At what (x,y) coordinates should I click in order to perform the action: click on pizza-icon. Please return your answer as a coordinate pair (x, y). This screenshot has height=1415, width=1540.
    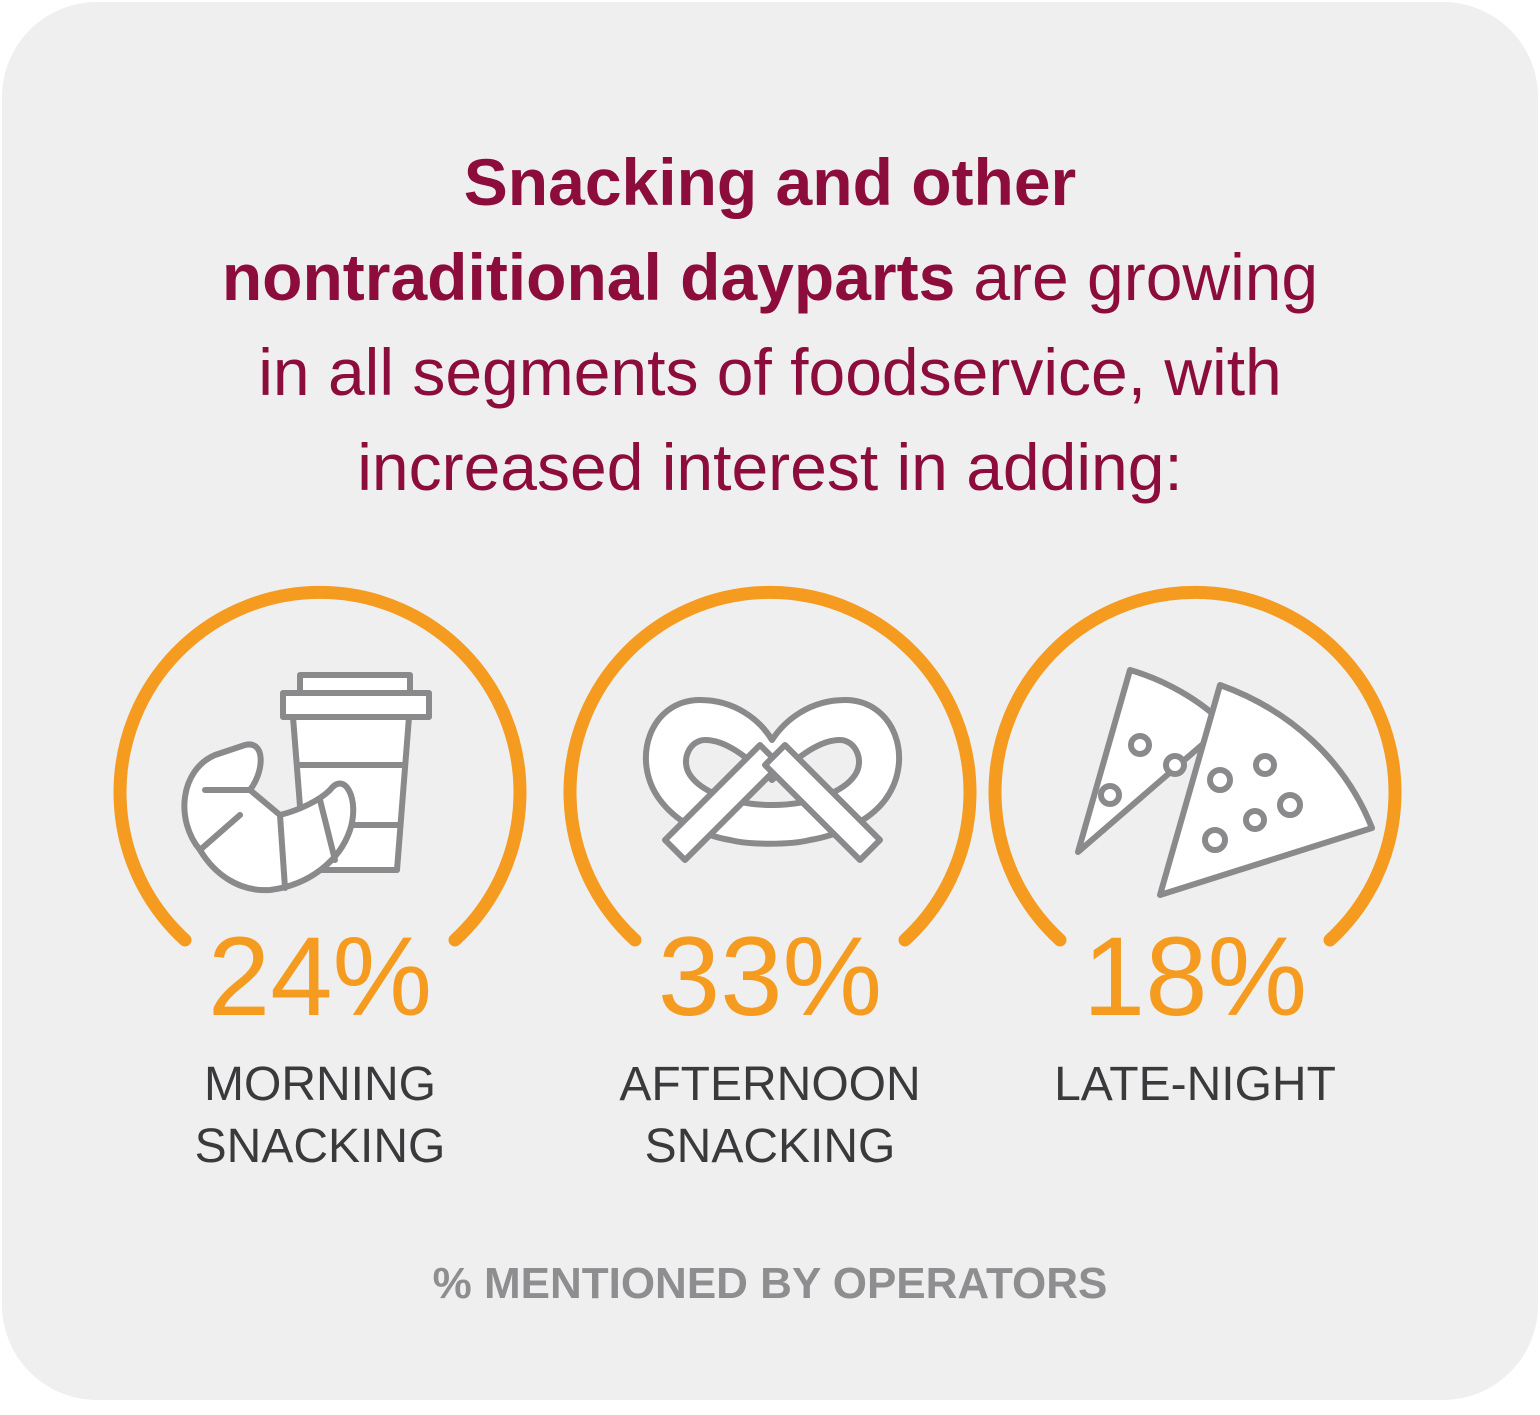
    Looking at the image, I should click on (1225, 782).